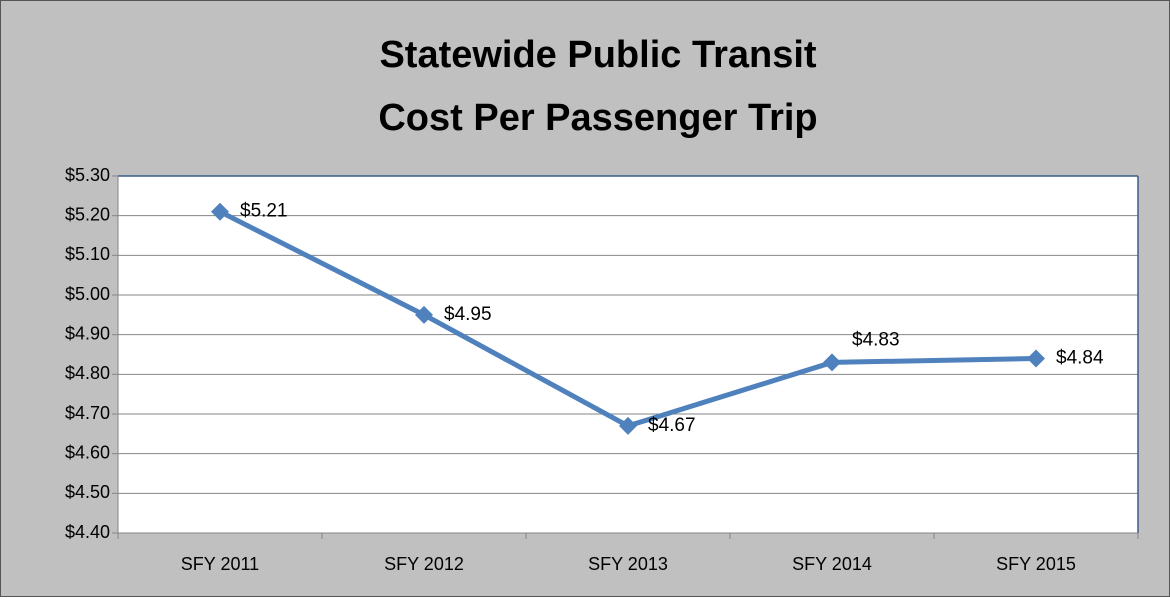  Describe the element at coordinates (87, 492) in the screenshot. I see `y-tick-label: $4.50` at that location.